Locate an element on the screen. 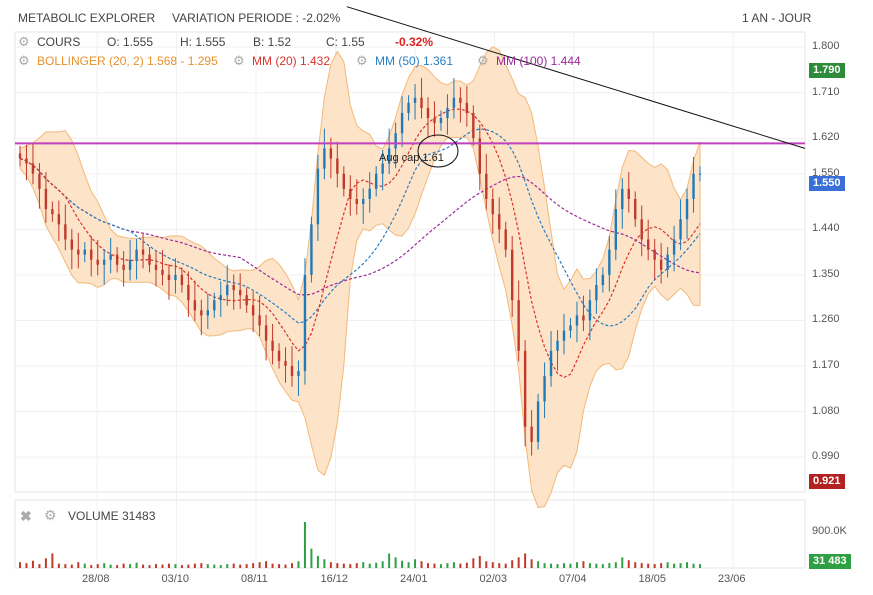  mm100-gear-icon: ⚙ is located at coordinates (483, 60).